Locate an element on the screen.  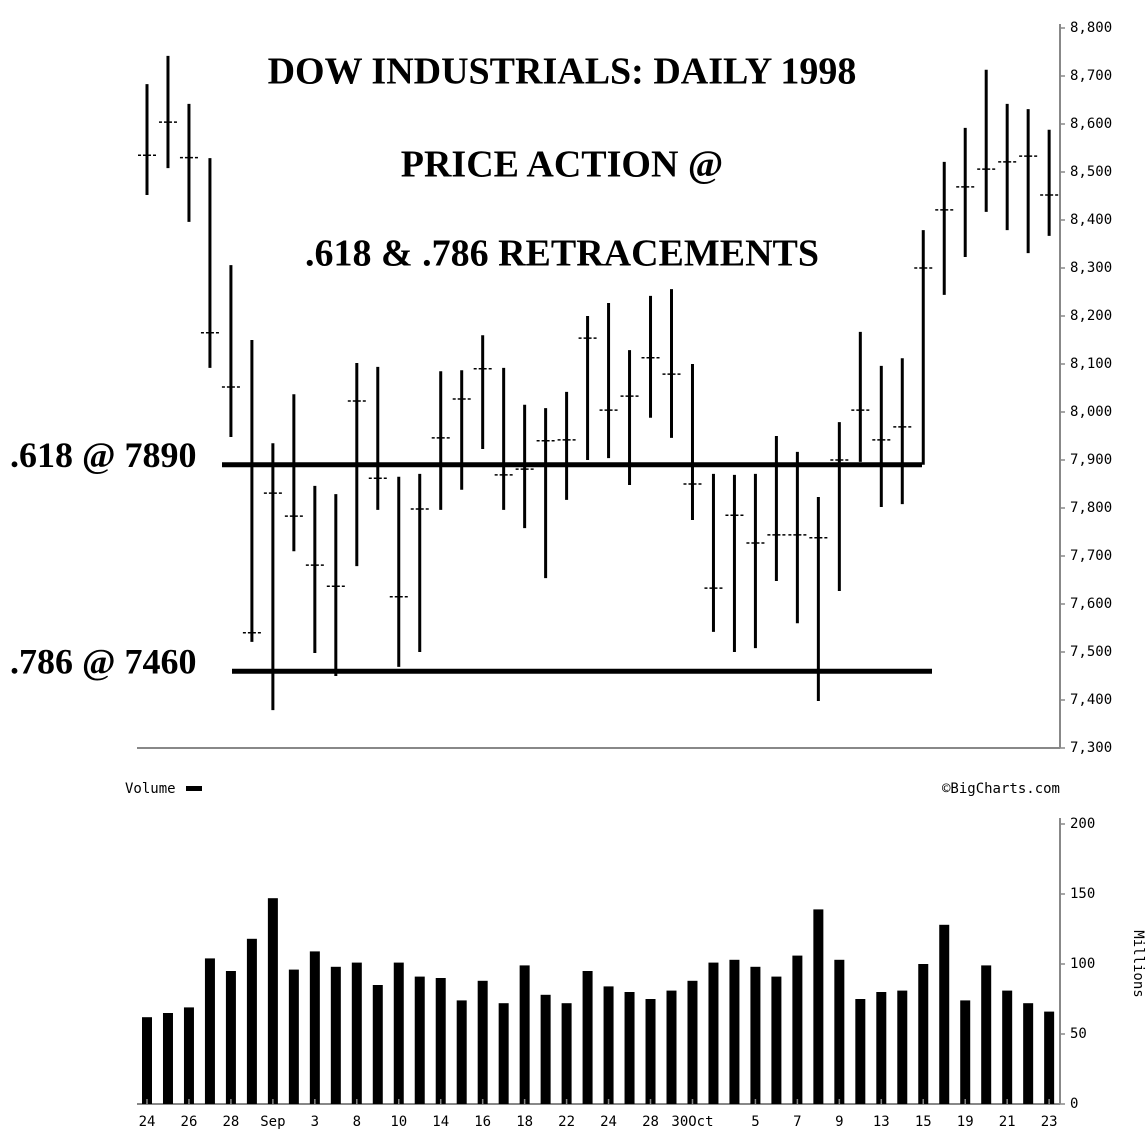
x-tick-label: 26 is located at coordinates (189, 1122).